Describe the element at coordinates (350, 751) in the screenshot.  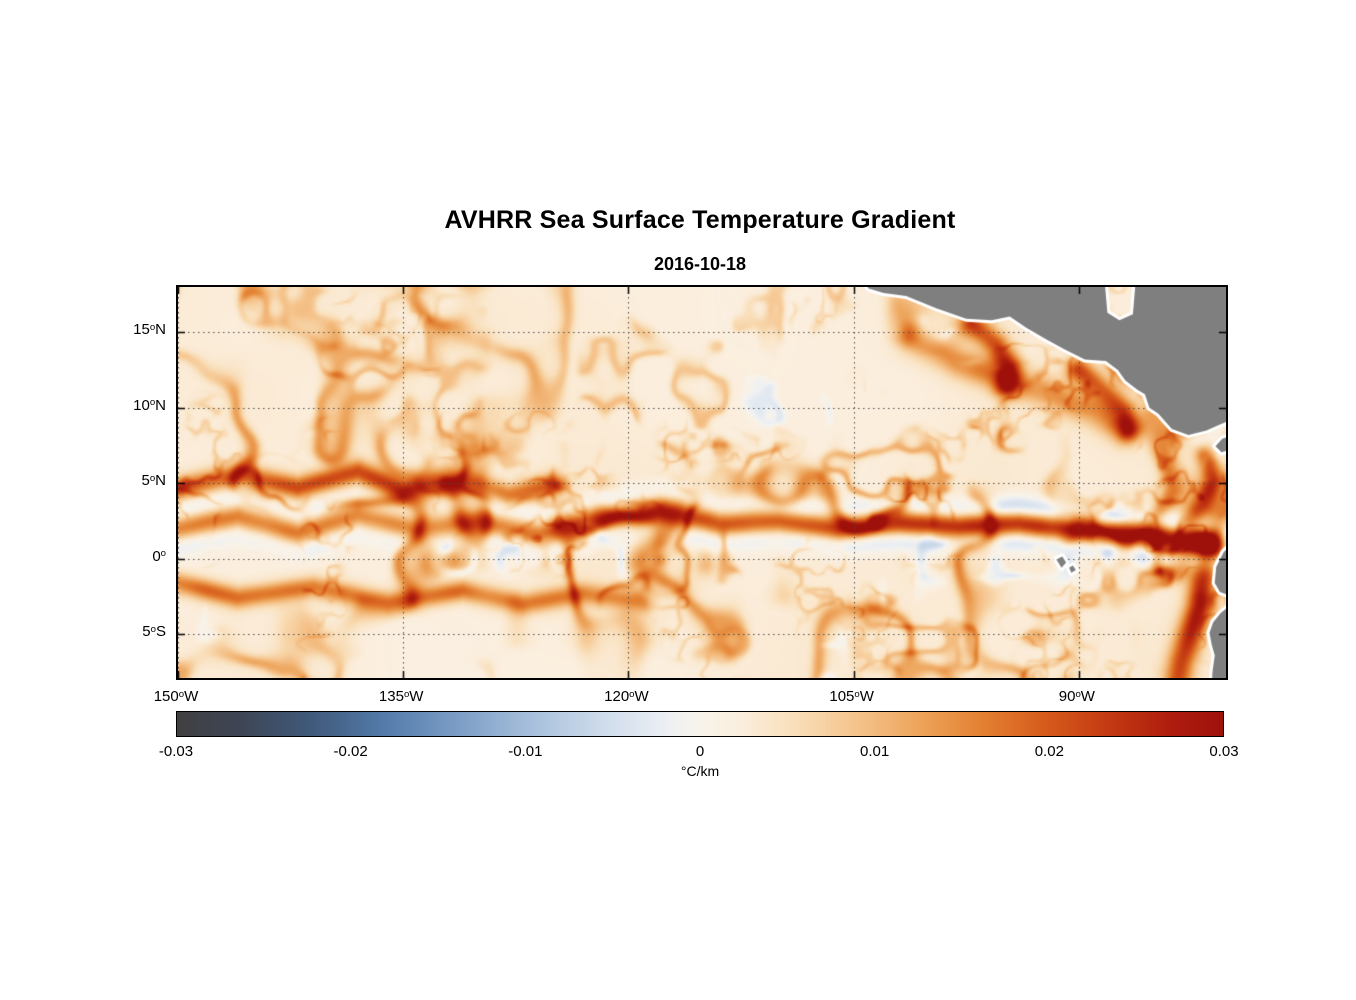
I see `colorbar-tick-label: -0.02` at that location.